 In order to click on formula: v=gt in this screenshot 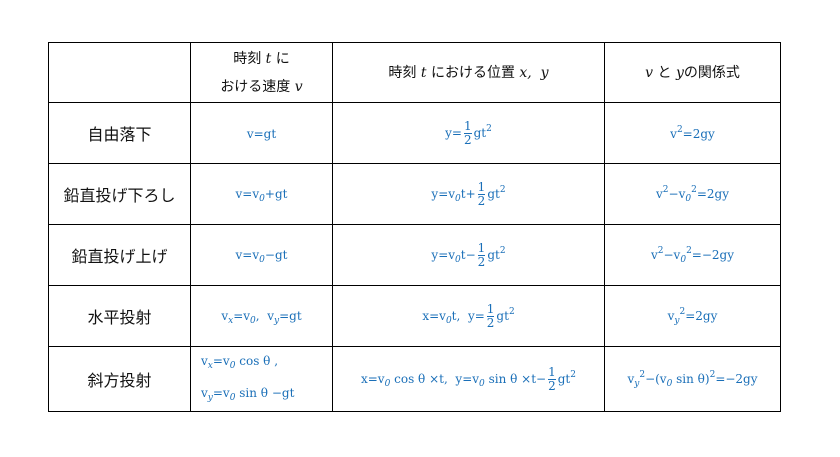, I will do `click(261, 134)`.